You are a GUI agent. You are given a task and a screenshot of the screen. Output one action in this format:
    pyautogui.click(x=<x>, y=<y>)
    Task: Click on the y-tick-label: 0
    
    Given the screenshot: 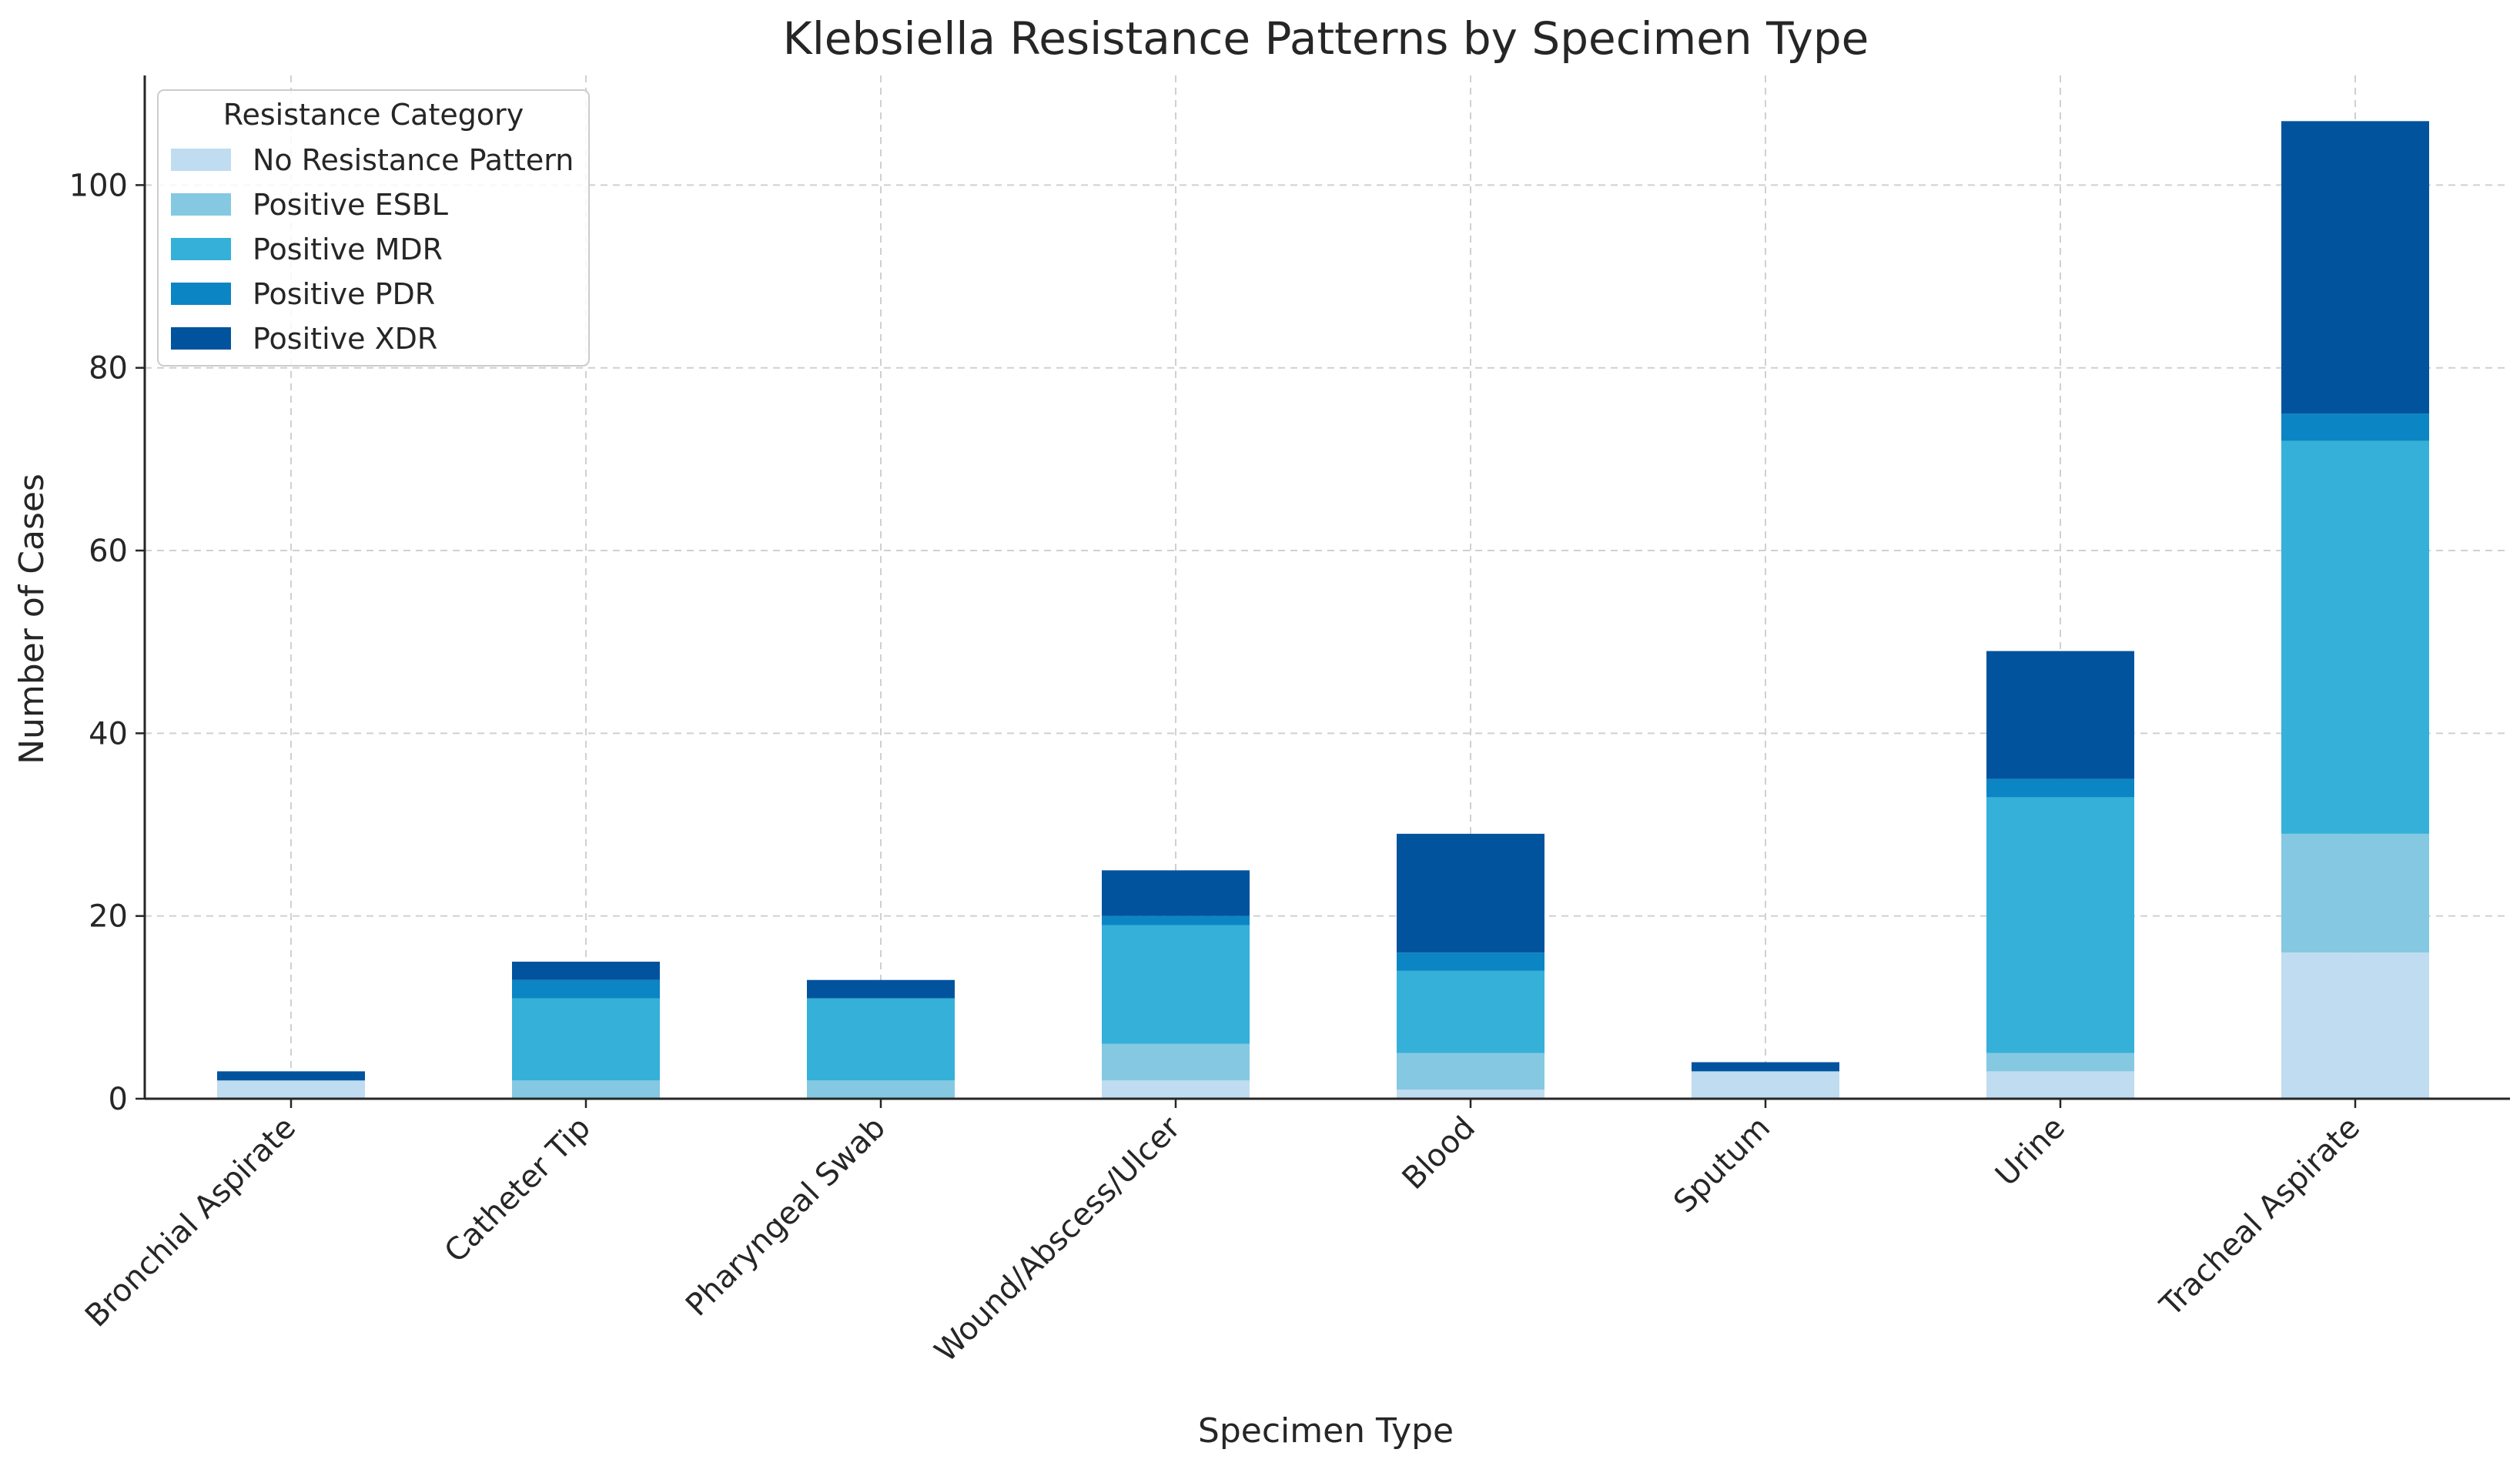 What is the action you would take?
    pyautogui.click(x=119, y=1099)
    